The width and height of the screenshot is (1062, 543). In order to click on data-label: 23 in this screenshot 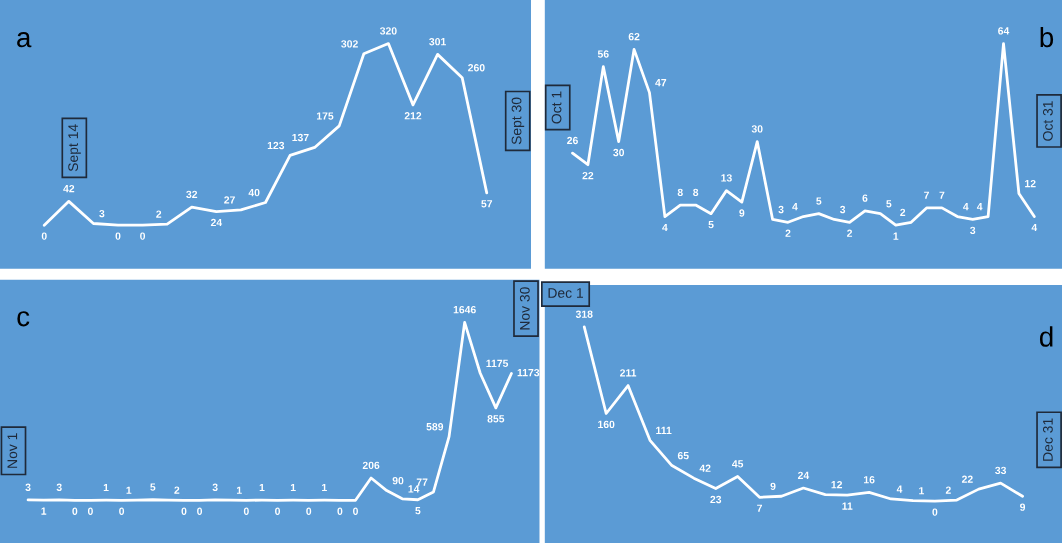, I will do `click(716, 499)`.